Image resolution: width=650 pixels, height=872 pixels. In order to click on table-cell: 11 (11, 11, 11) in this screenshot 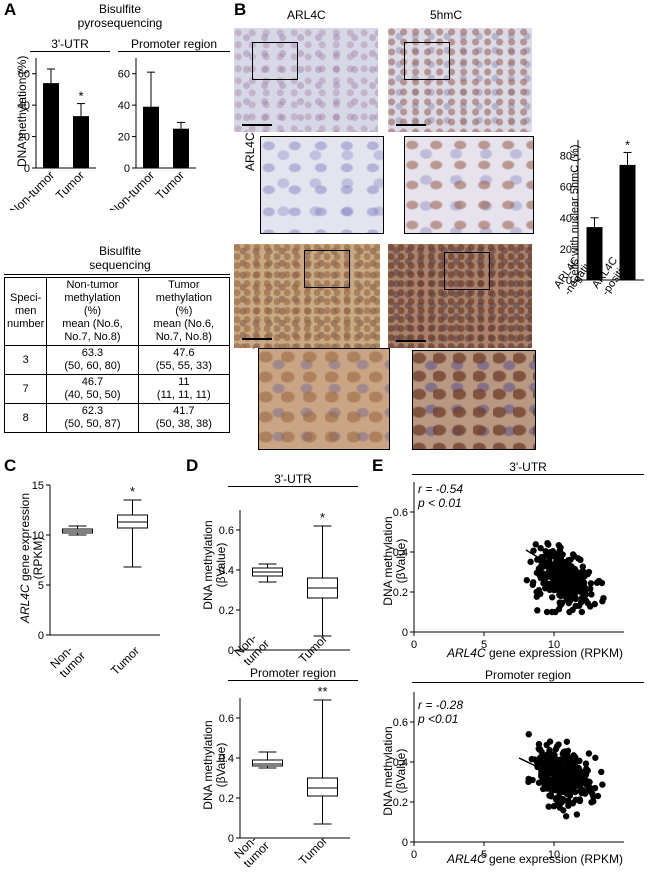, I will do `click(184, 389)`.